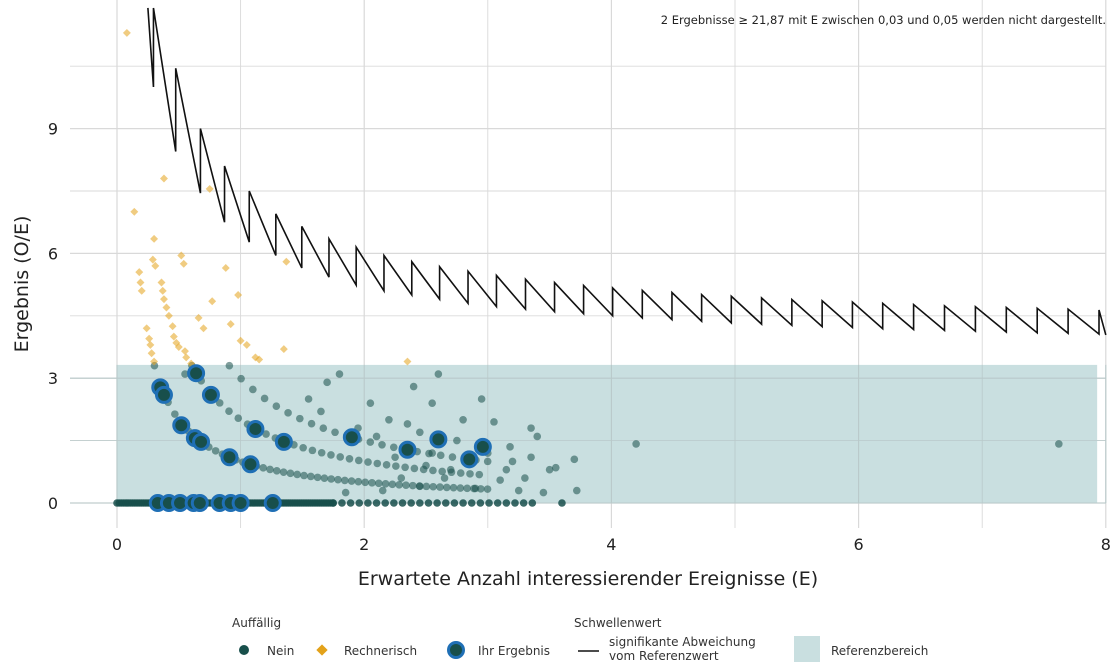  Describe the element at coordinates (53, 503) in the screenshot. I see `y-tick-label: 0` at that location.